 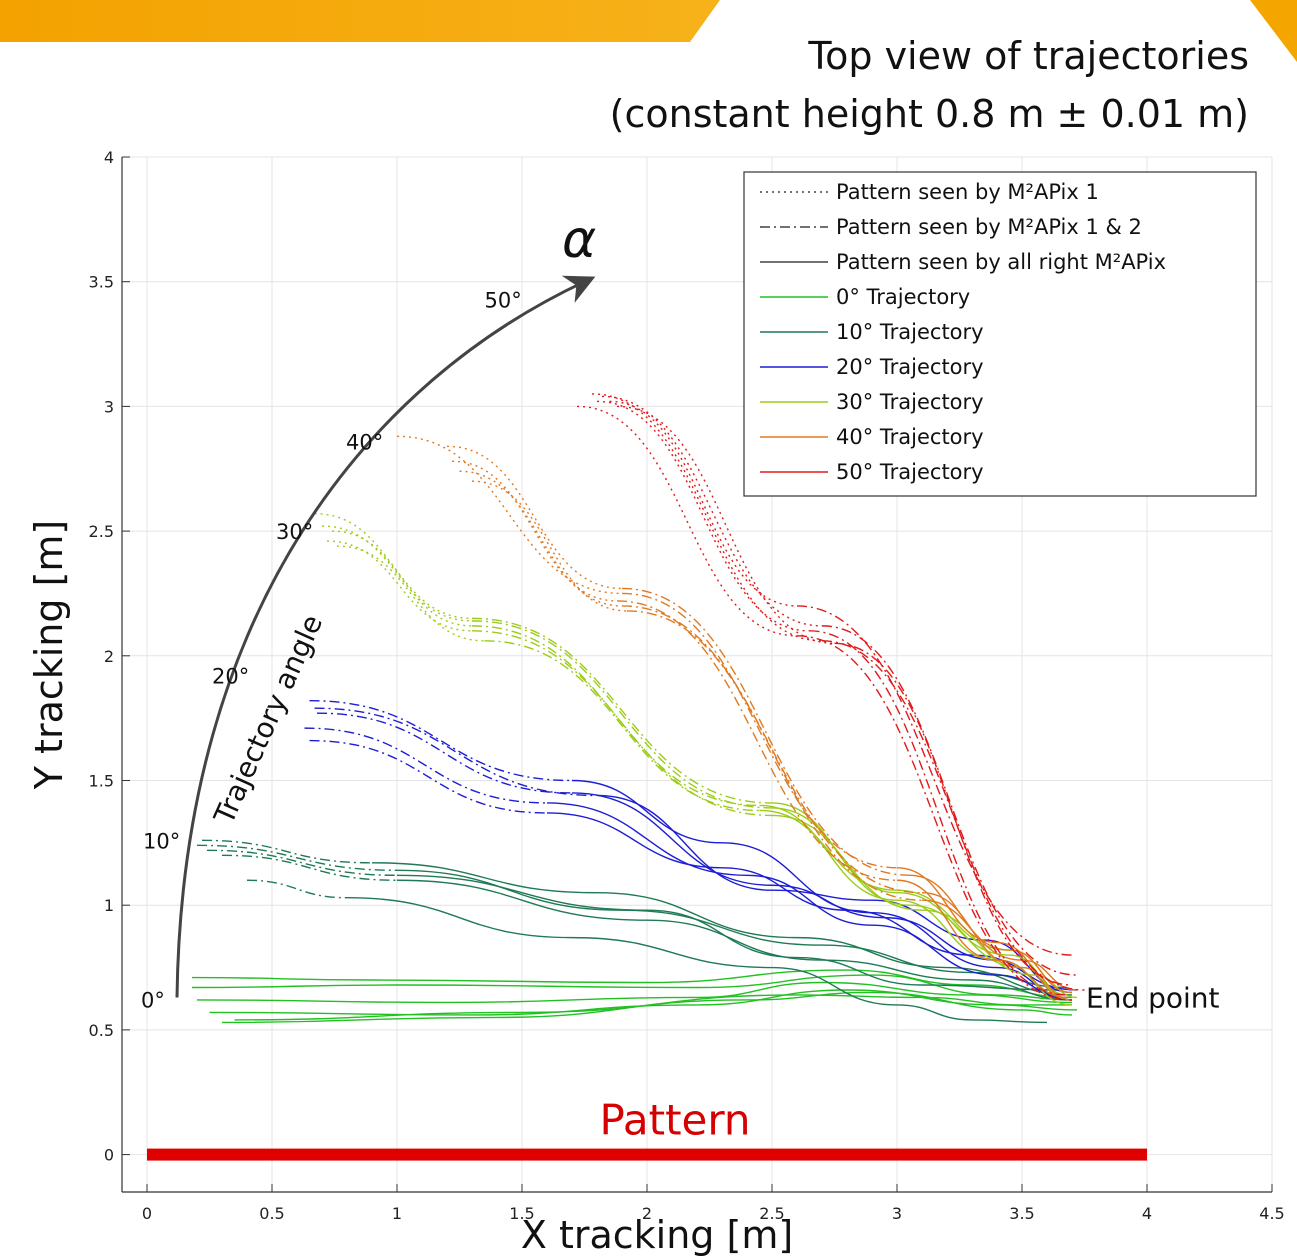 What do you see at coordinates (771, 1213) in the screenshot?
I see `x-tick-label: 2.5` at bounding box center [771, 1213].